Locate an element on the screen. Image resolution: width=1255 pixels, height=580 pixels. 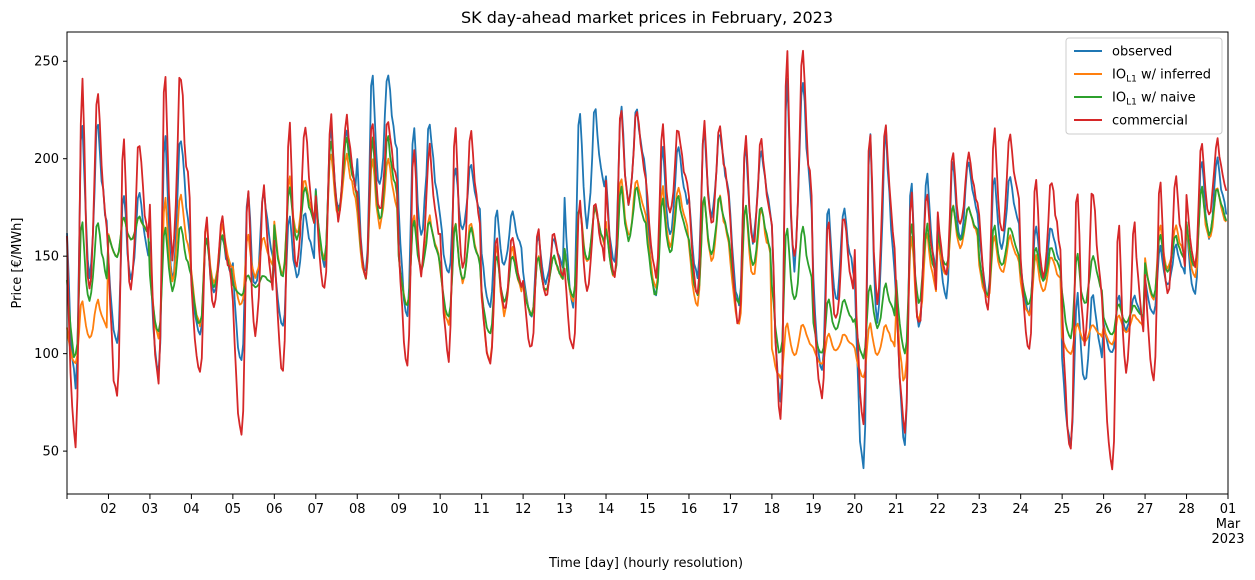
y-tick-label: 250 is located at coordinates (46, 62).